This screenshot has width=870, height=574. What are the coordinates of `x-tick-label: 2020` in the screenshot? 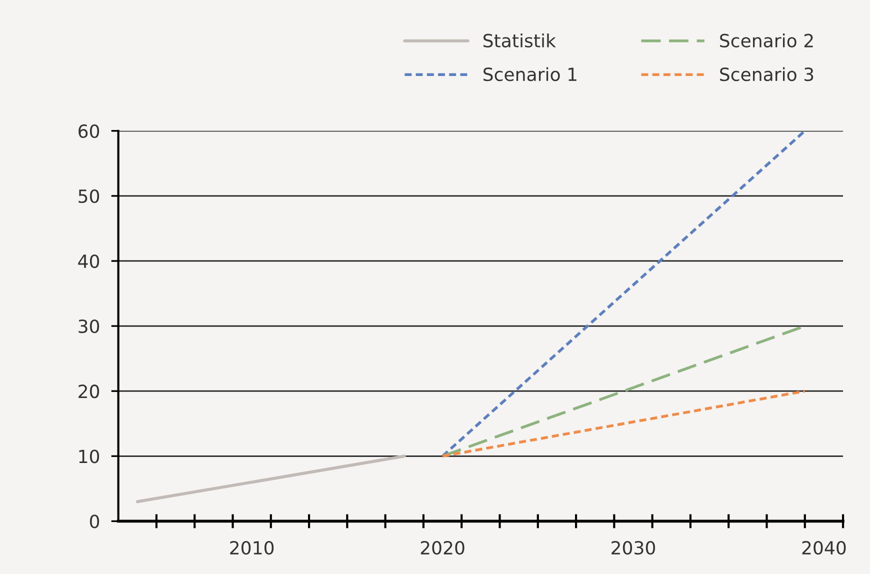 It's located at (442, 547).